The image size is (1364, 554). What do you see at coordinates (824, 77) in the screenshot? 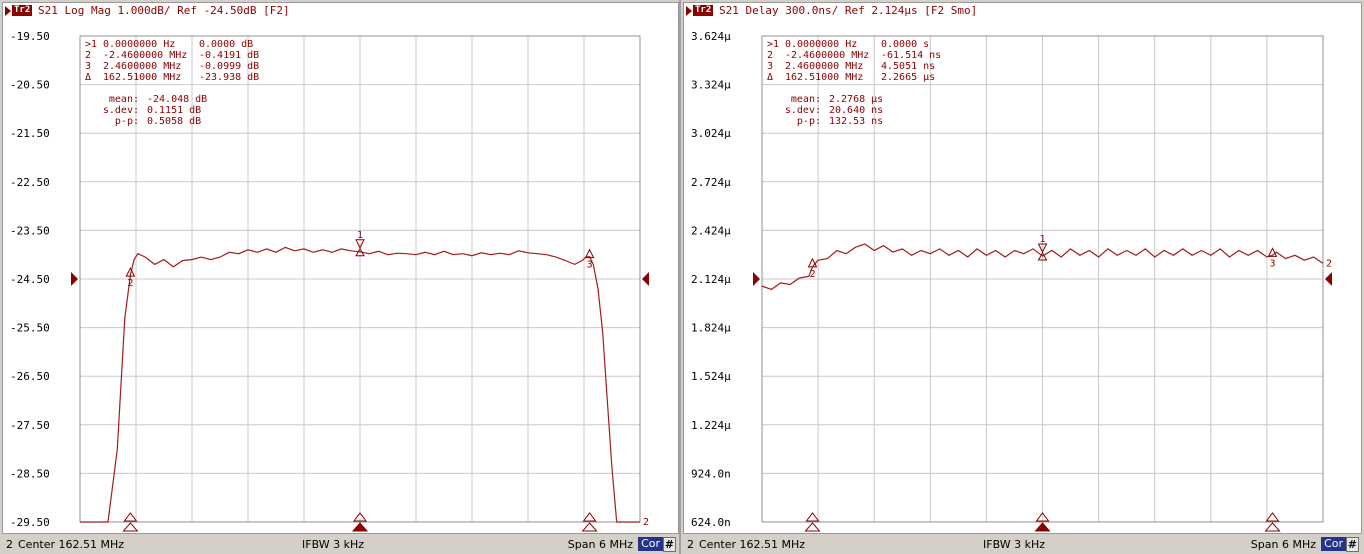
I see `readout-stimulus: 162.51000 MHz` at bounding box center [824, 77].